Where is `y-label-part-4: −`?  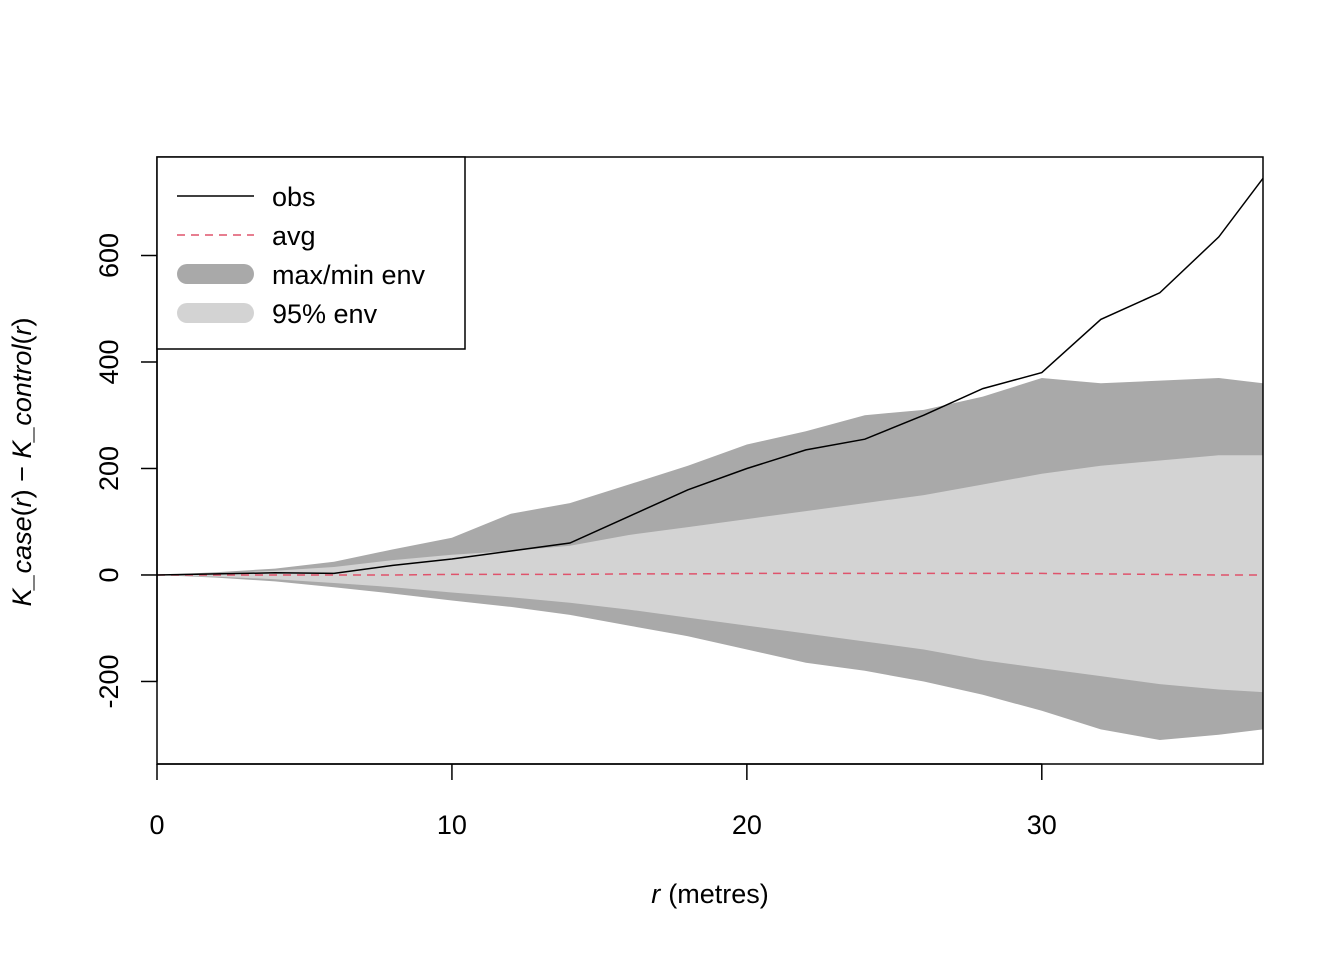 y-label-part-4: − is located at coordinates (22, 474).